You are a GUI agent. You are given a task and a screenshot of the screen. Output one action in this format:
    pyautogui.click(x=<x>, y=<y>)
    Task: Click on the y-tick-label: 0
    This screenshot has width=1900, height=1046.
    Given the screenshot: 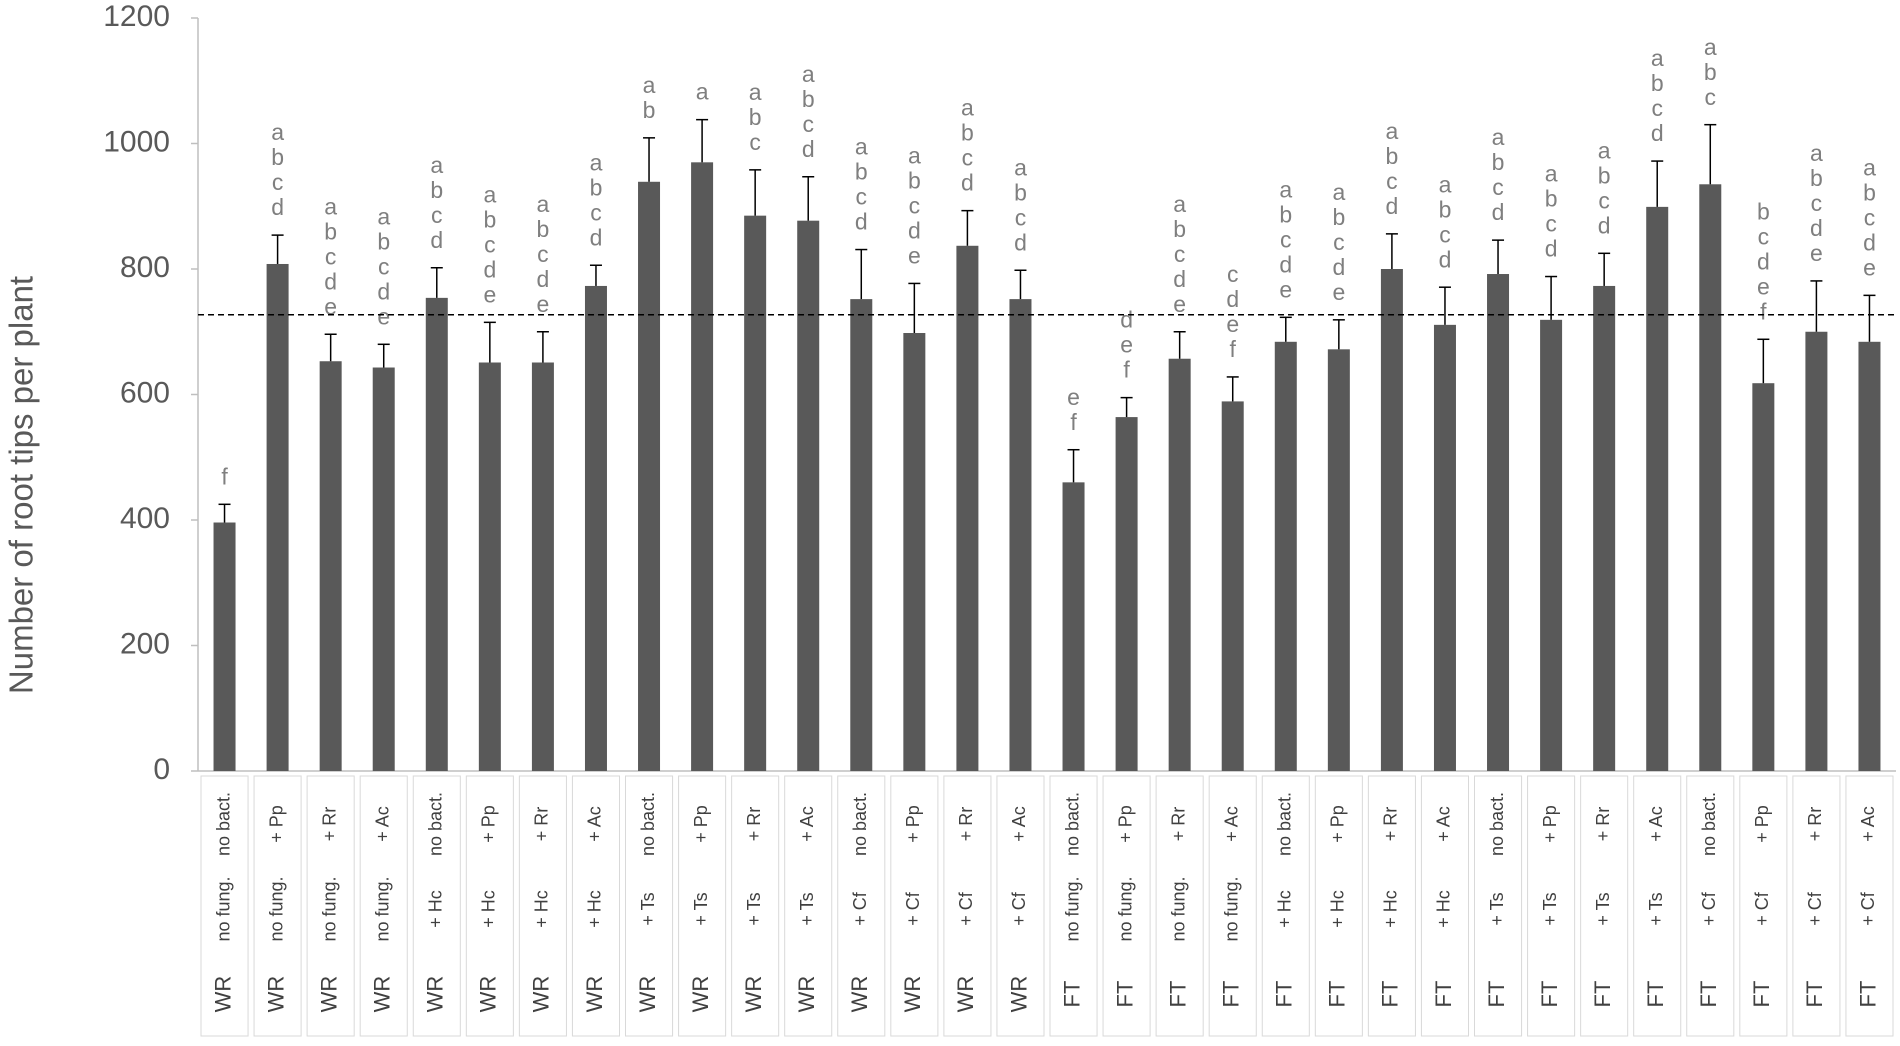 What is the action you would take?
    pyautogui.click(x=161, y=769)
    